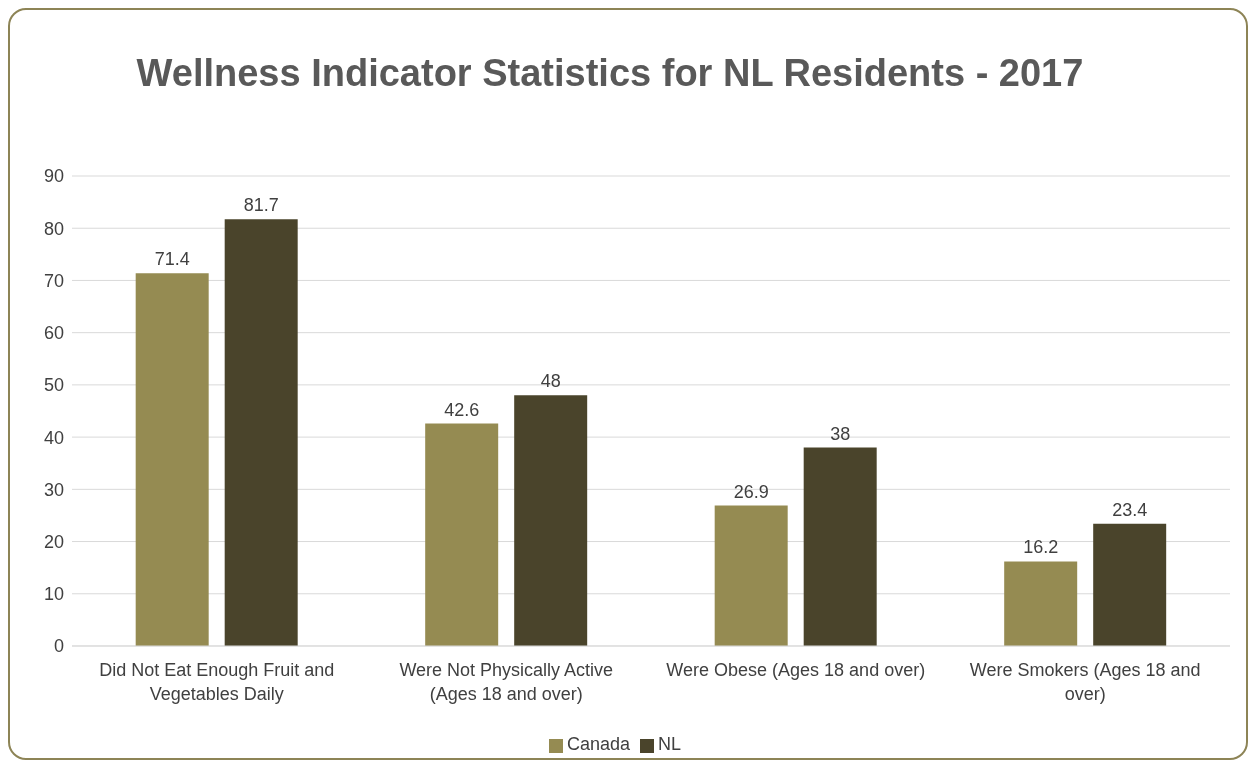 This screenshot has width=1255, height=768. I want to click on y-tick-label: 20, so click(53, 541).